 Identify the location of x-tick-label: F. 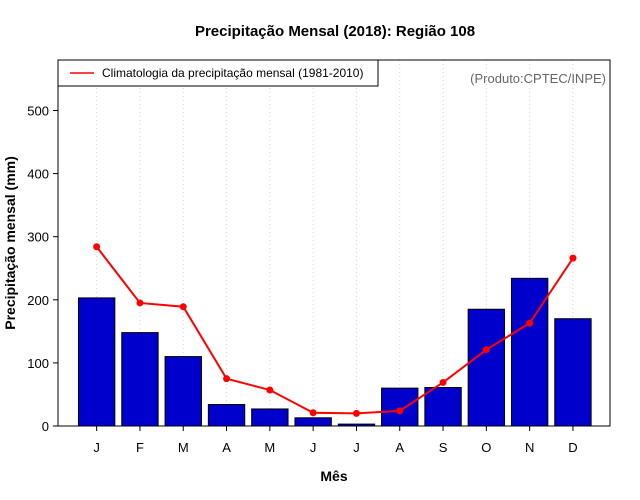
(140, 447).